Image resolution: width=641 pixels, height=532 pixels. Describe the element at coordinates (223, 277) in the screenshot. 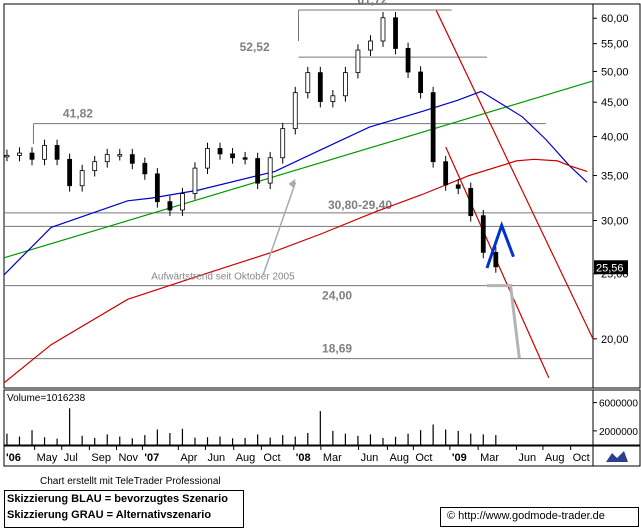

I see `annotation-text: Aufwärtstrend seit Oktober 2005` at that location.